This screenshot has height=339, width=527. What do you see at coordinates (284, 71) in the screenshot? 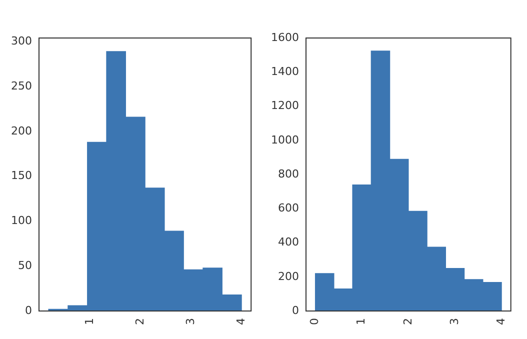
I see `y-tick-label: 1400` at bounding box center [284, 71].